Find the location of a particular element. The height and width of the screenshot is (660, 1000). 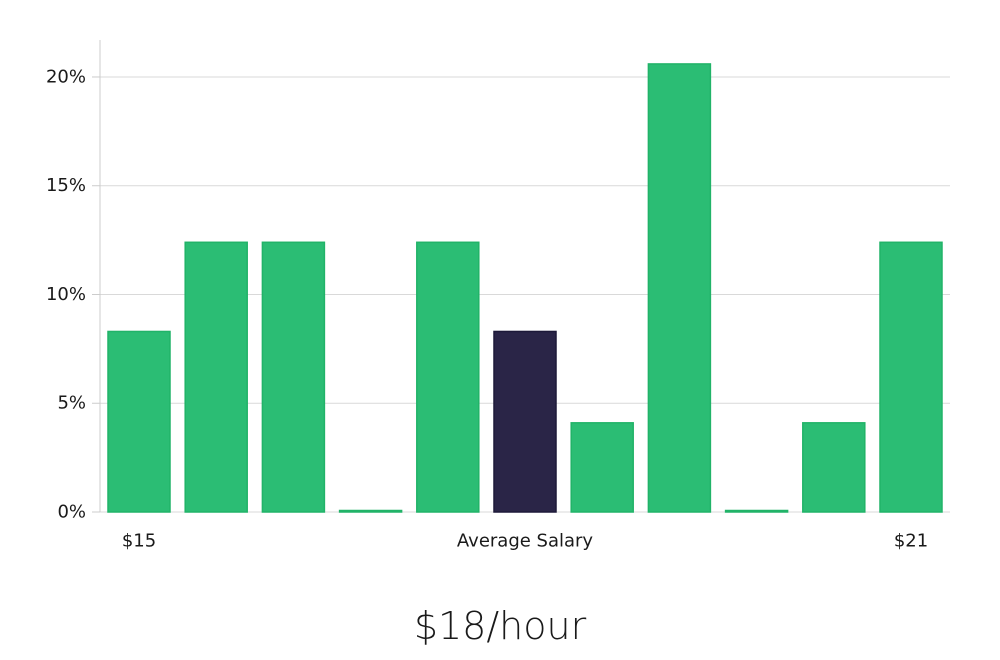

headline-salary: $18/hour is located at coordinates (500, 626).